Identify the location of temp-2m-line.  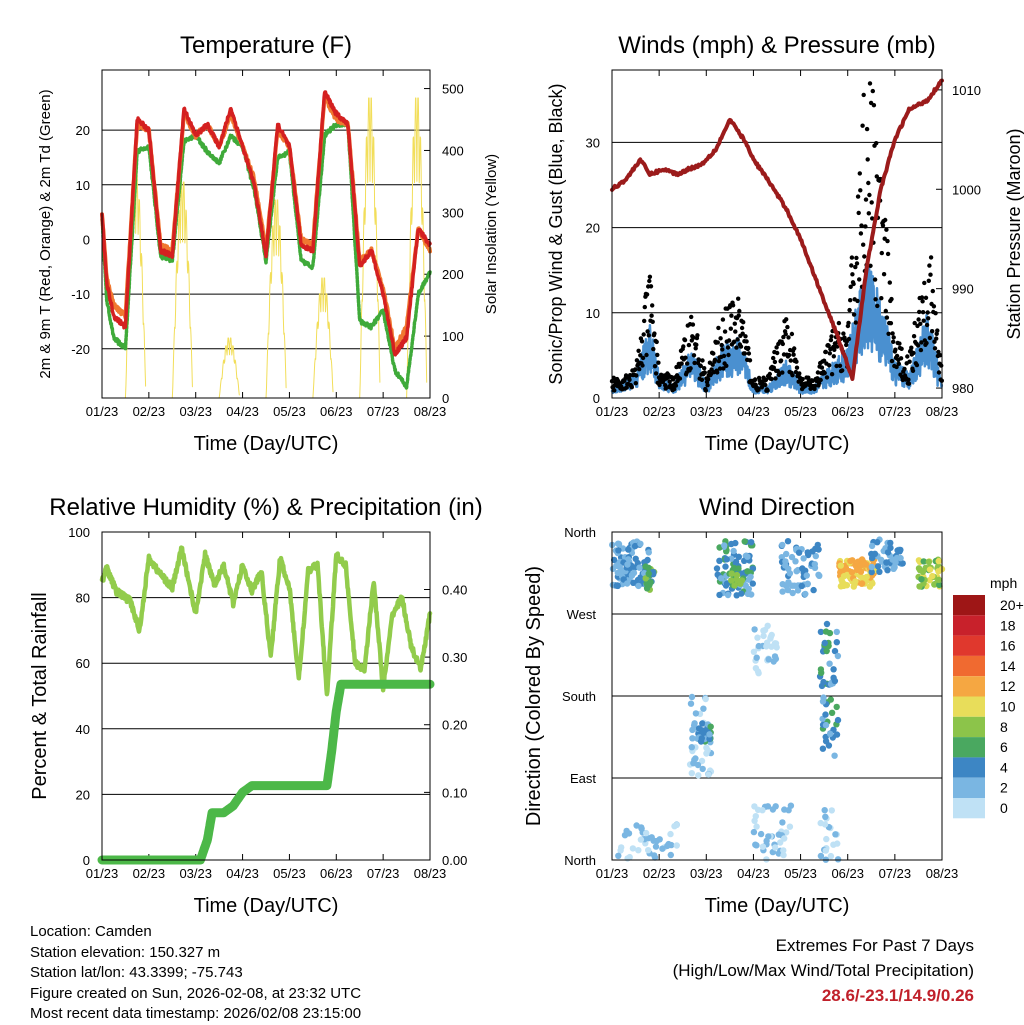
(266, 223).